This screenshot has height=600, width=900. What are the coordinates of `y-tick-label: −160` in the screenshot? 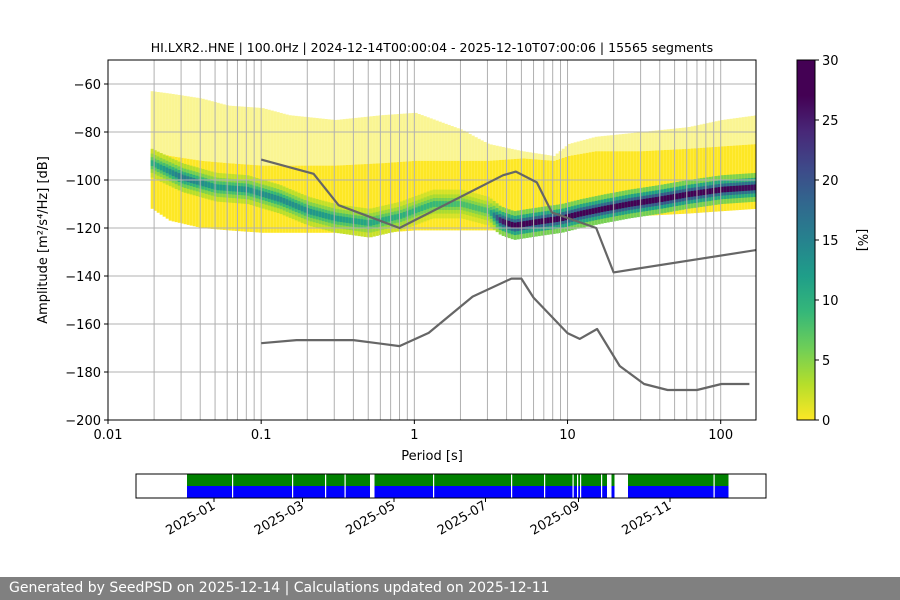 It's located at (83, 325).